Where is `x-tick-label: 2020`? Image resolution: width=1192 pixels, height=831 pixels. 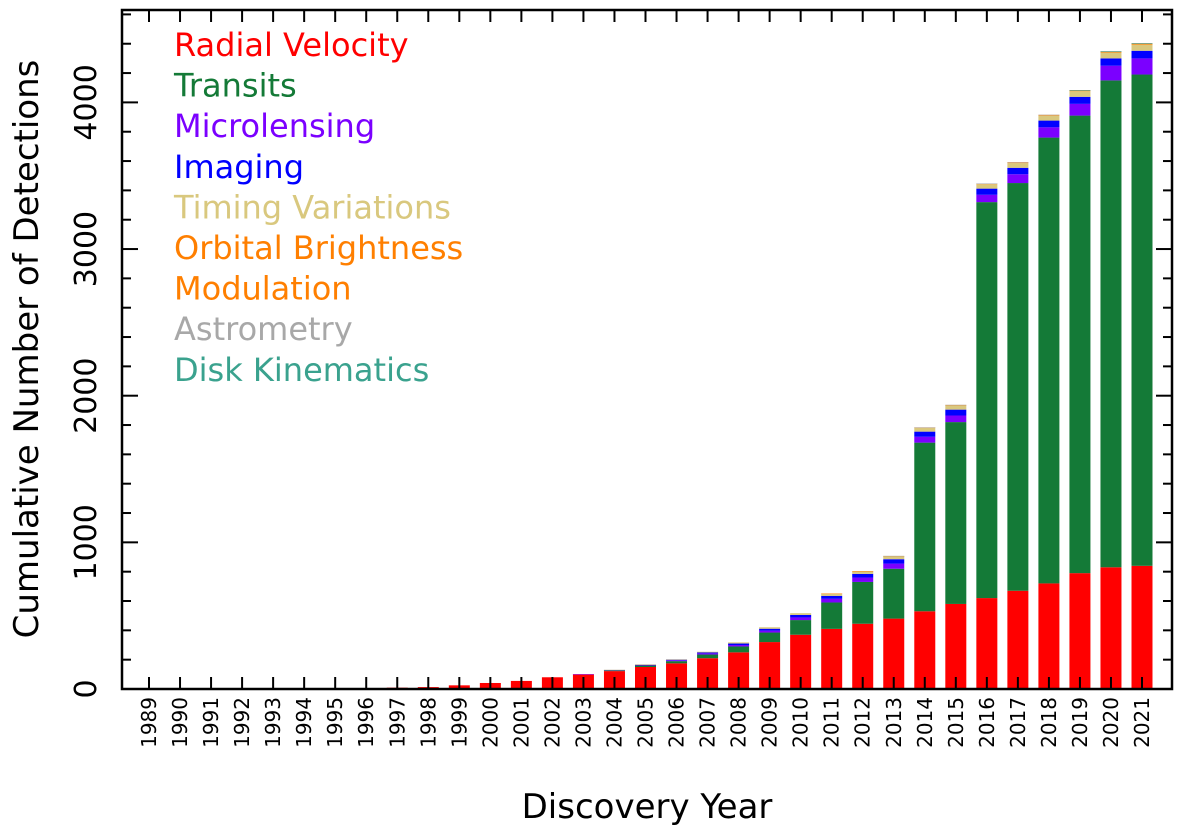 x-tick-label: 2020 is located at coordinates (1111, 722).